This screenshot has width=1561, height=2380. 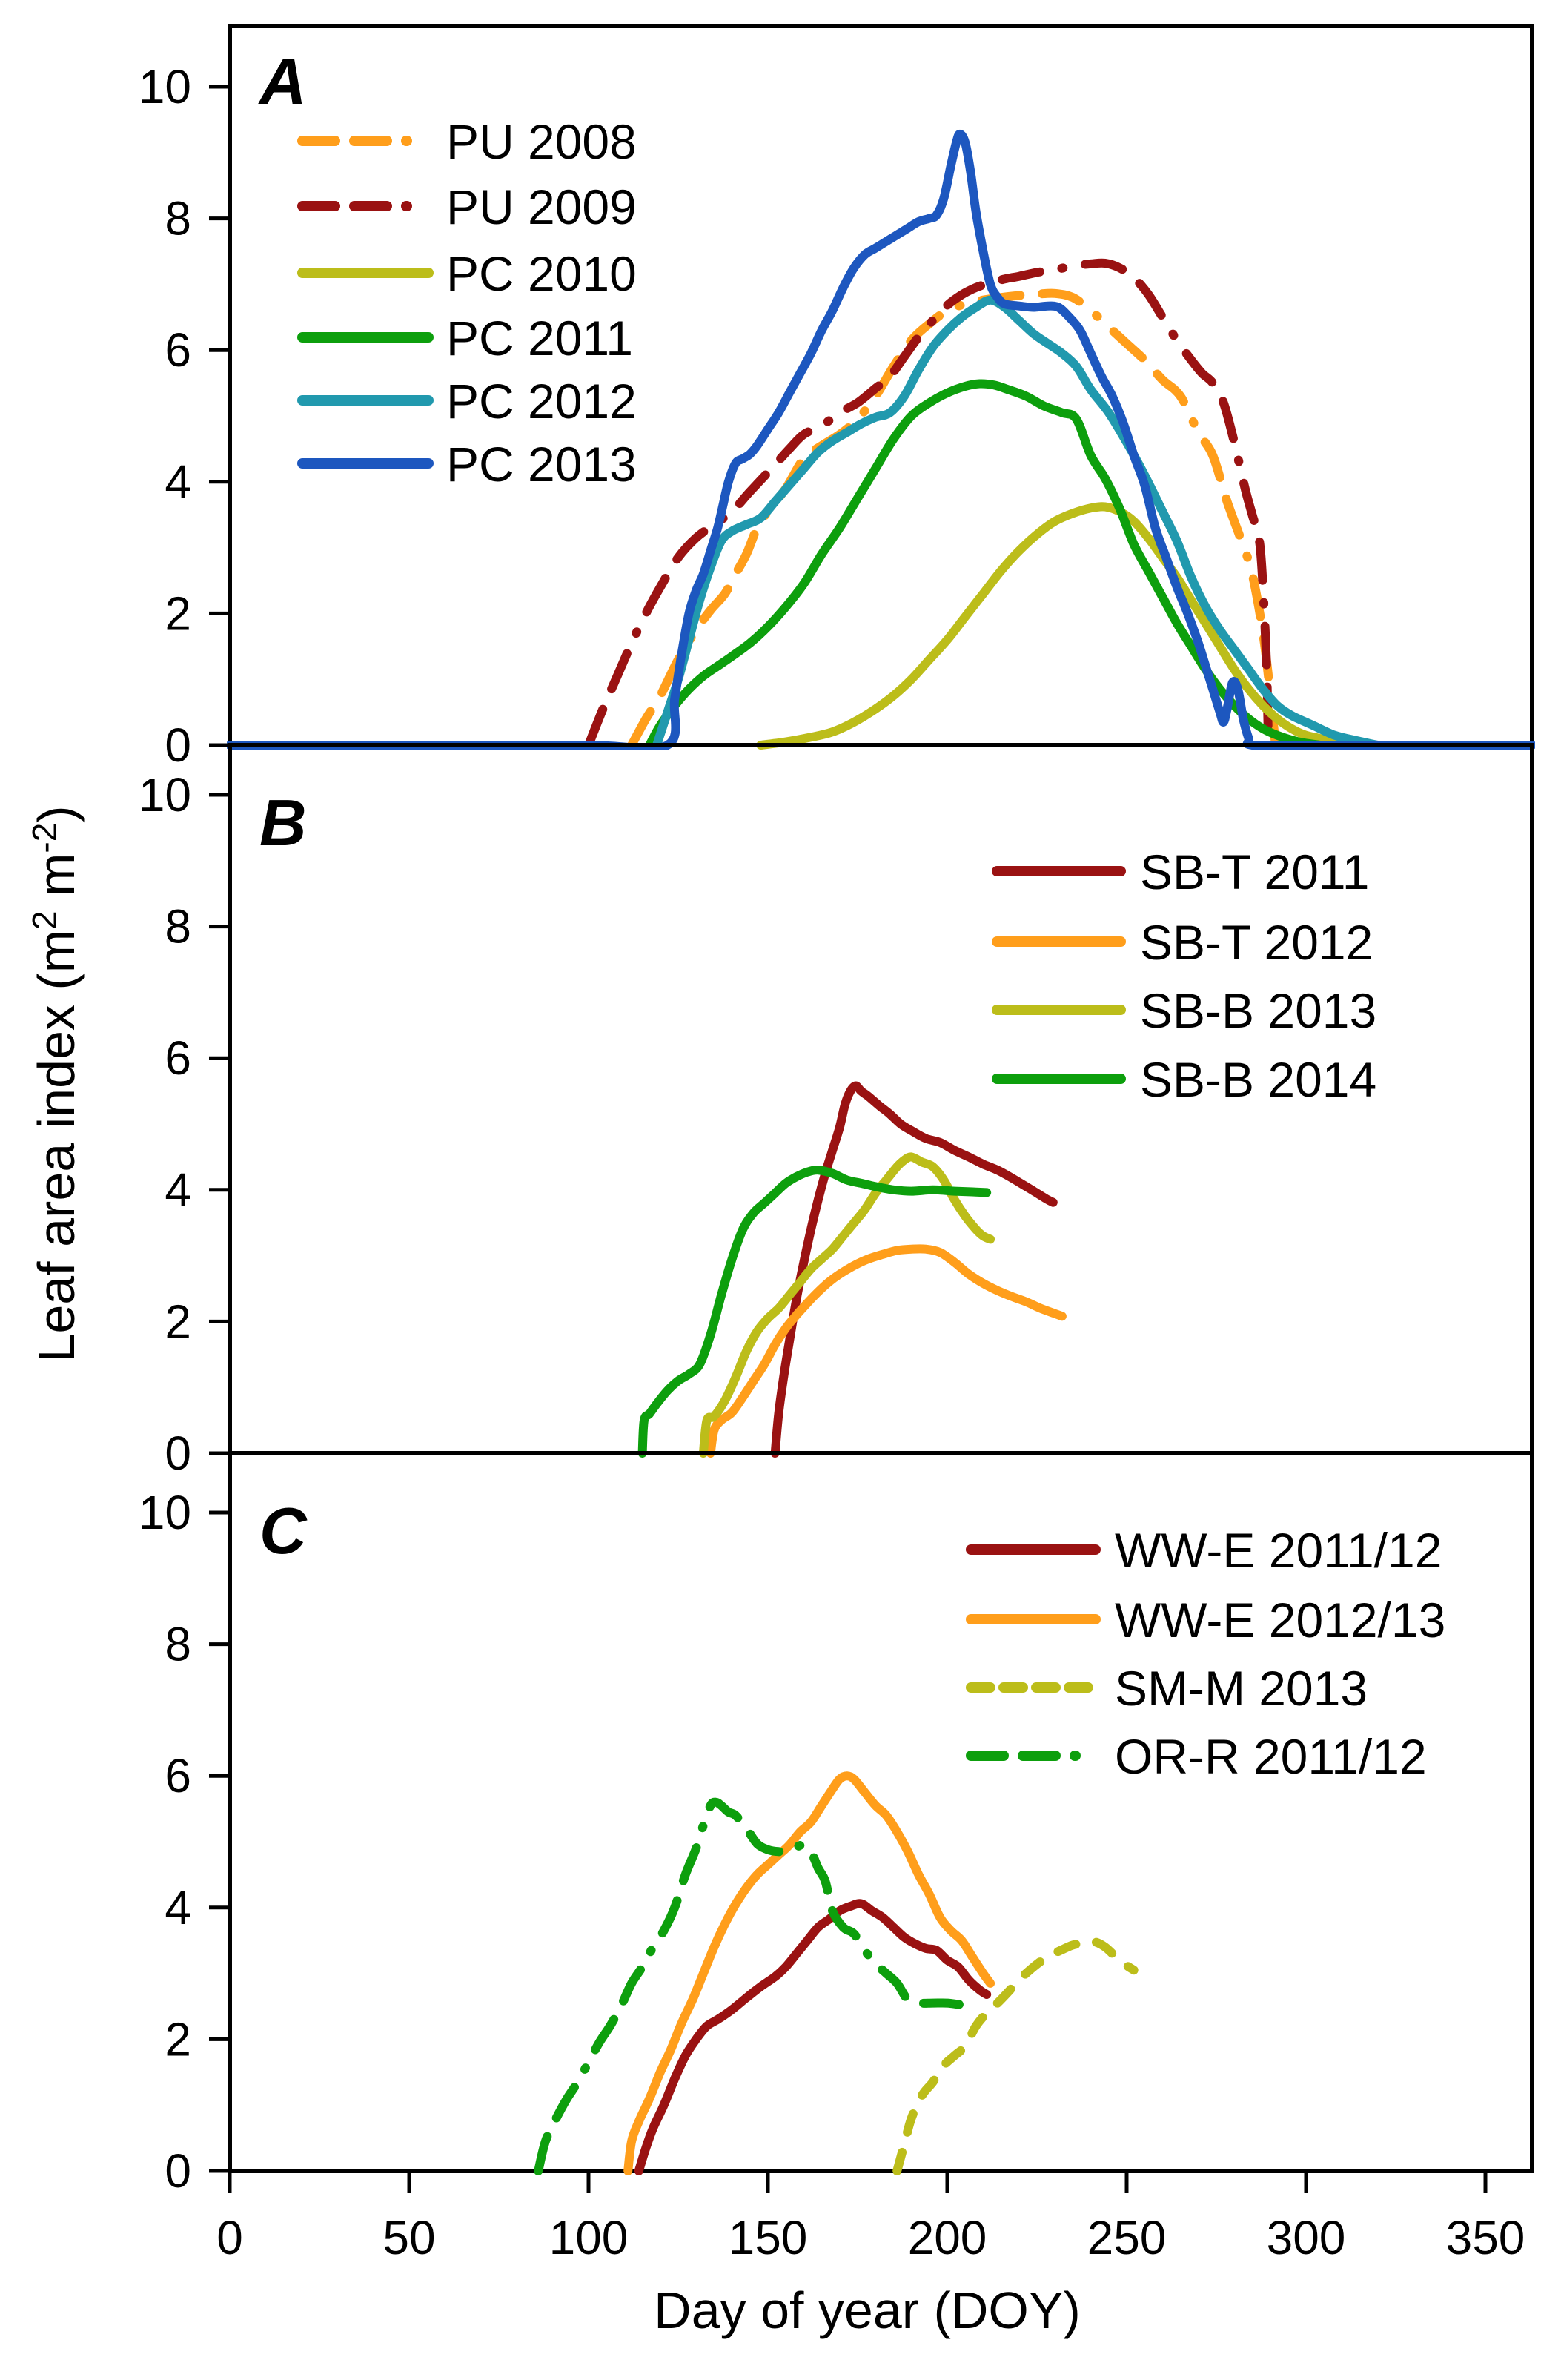 What do you see at coordinates (541, 207) in the screenshot?
I see `legend-label: PU 2009` at bounding box center [541, 207].